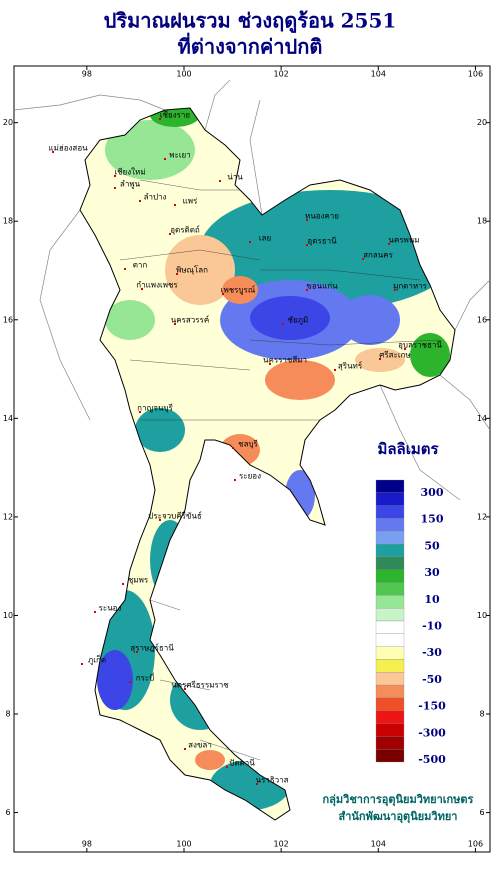  I want to click on credit: สำนักพัฒนาอุตุนิยมวิทยา, so click(398, 817).